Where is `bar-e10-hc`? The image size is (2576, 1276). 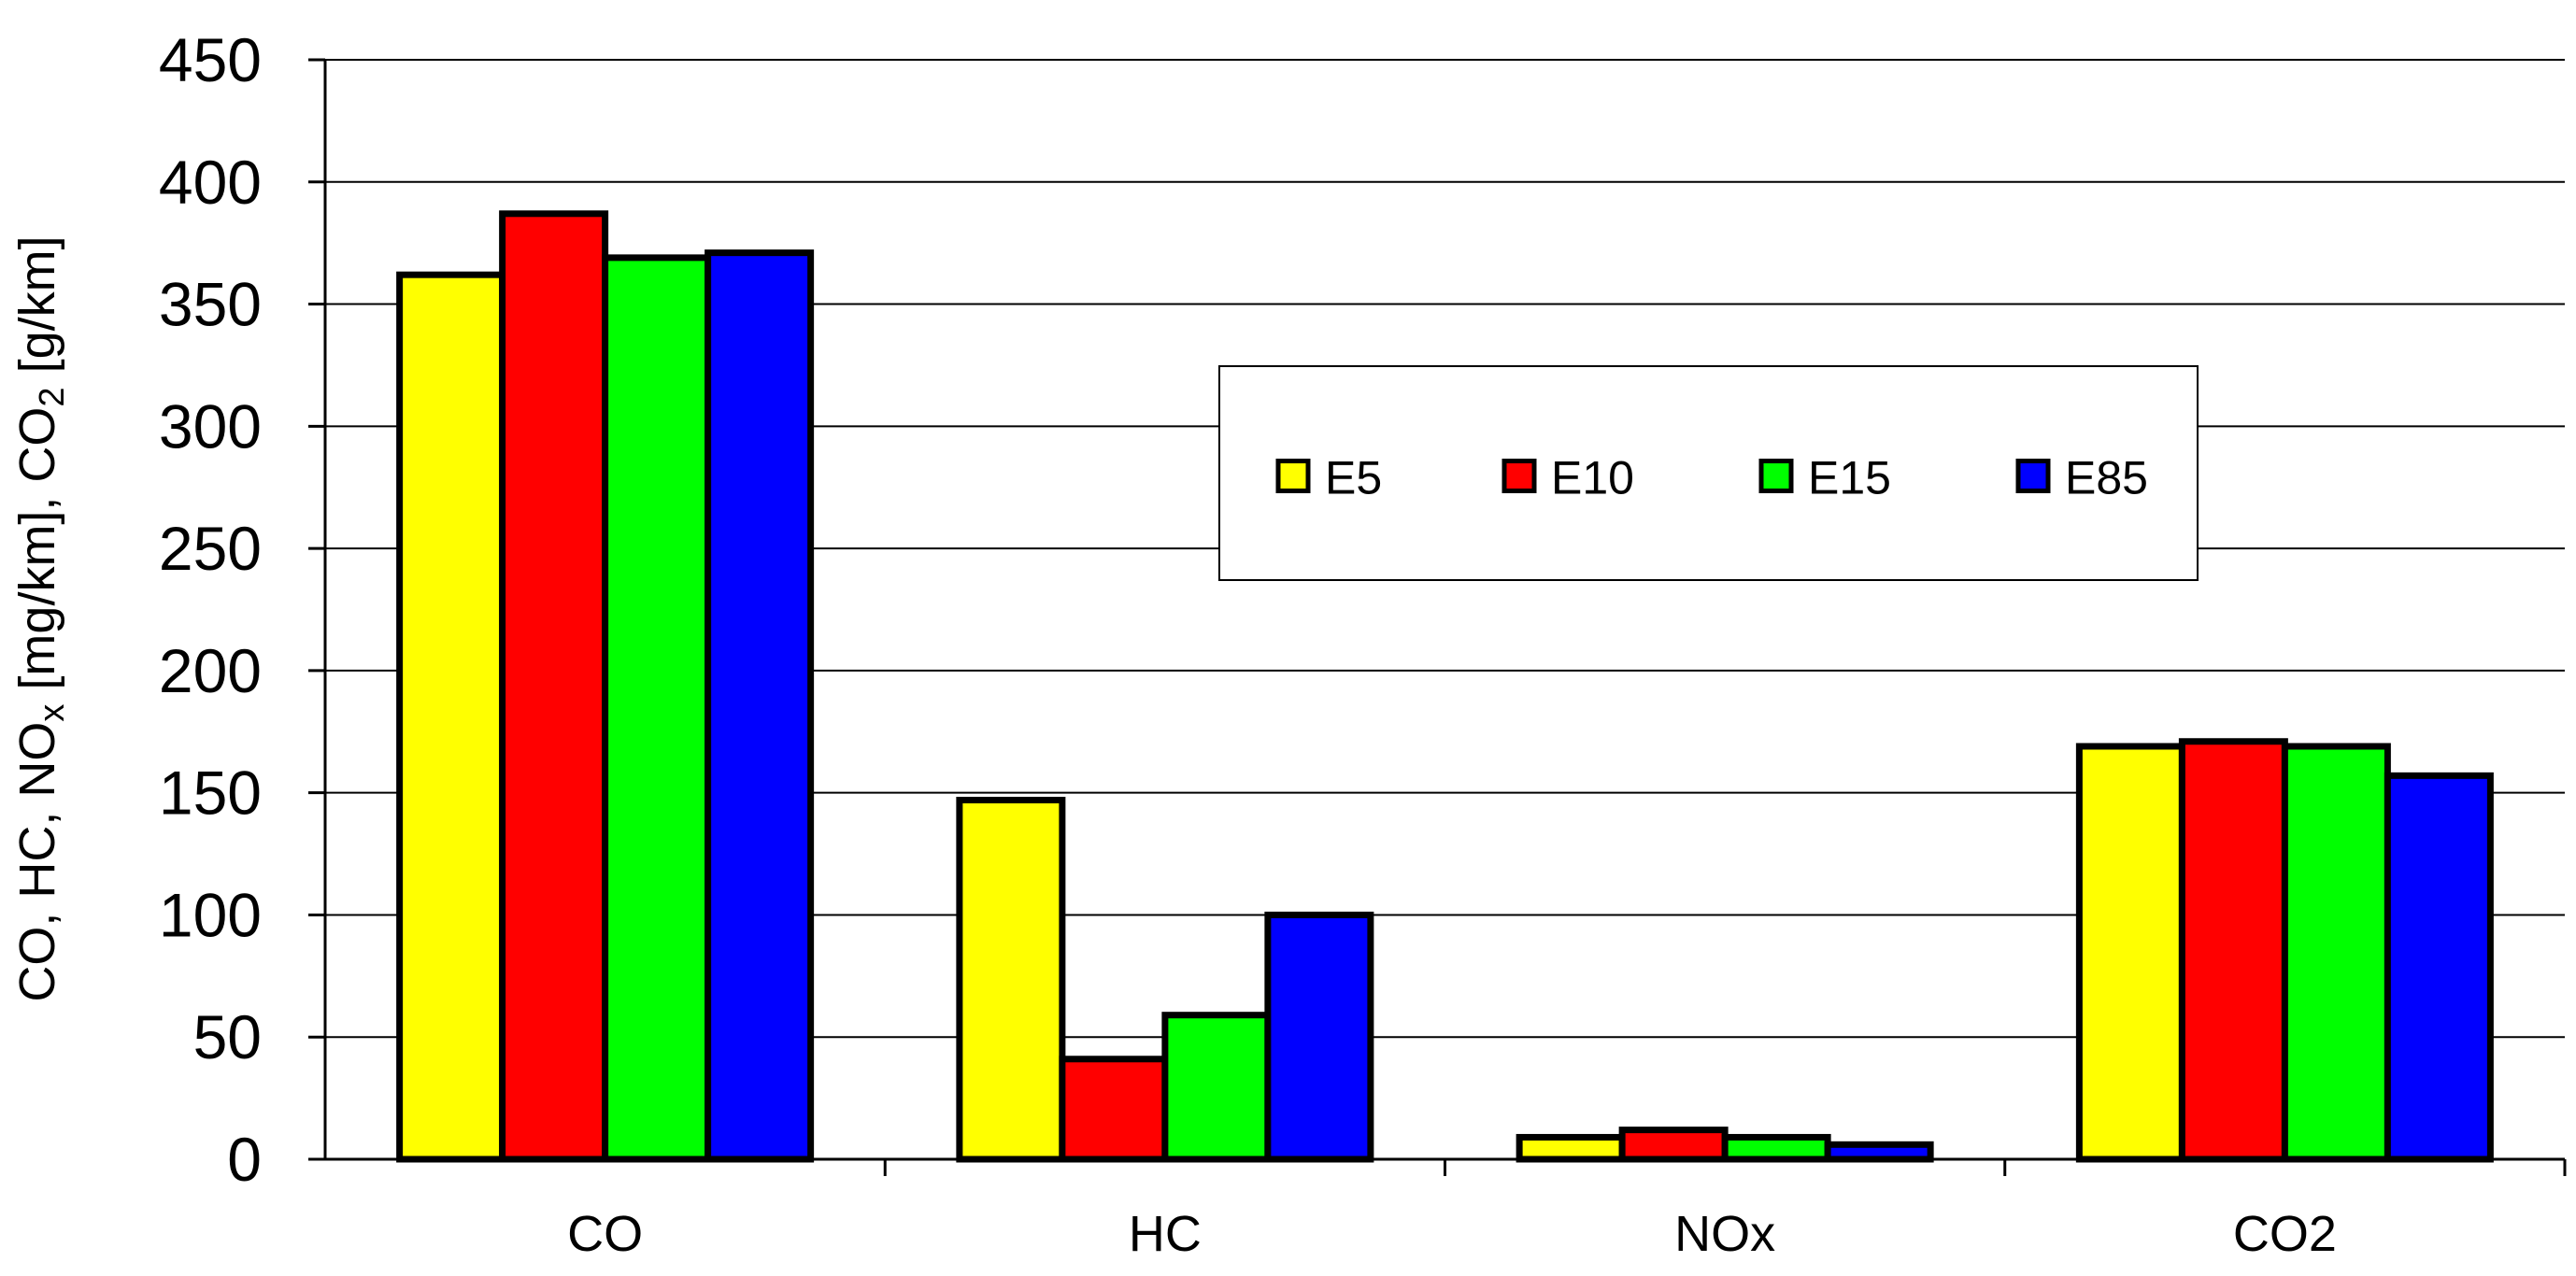
bar-e10-hc is located at coordinates (1114, 1110).